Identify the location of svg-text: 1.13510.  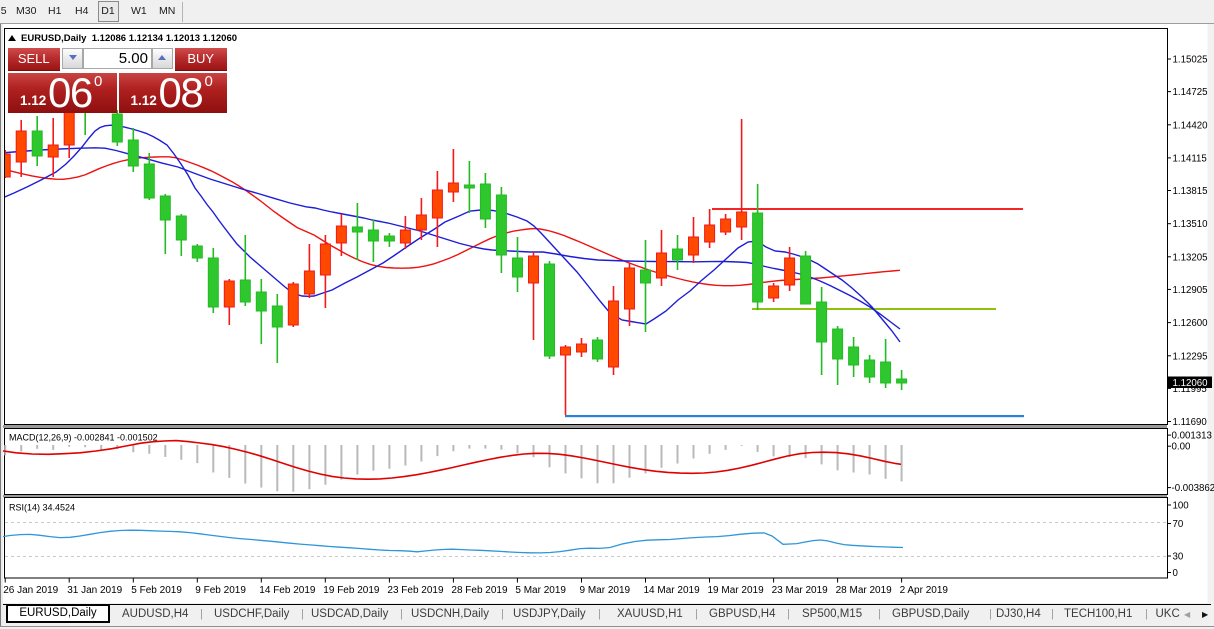
(1191, 224).